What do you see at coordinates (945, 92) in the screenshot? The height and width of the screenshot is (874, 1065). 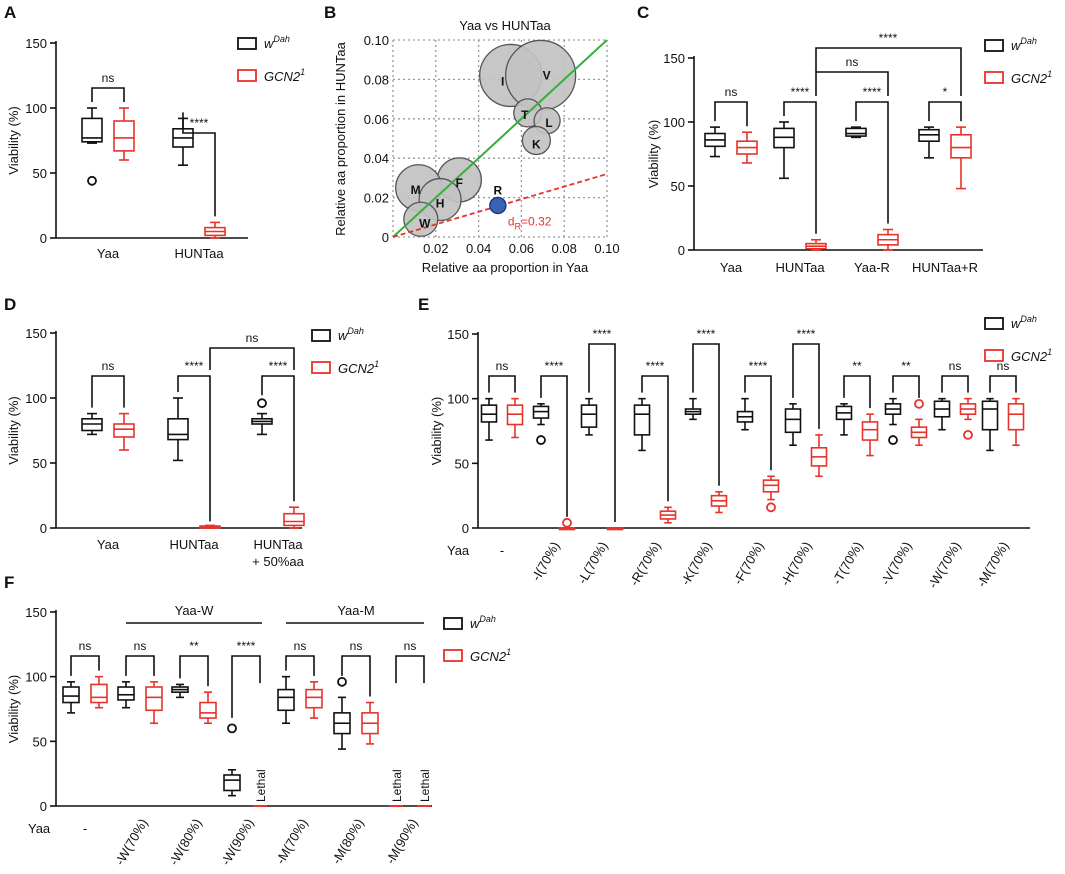 I see `significance-label: *` at bounding box center [945, 92].